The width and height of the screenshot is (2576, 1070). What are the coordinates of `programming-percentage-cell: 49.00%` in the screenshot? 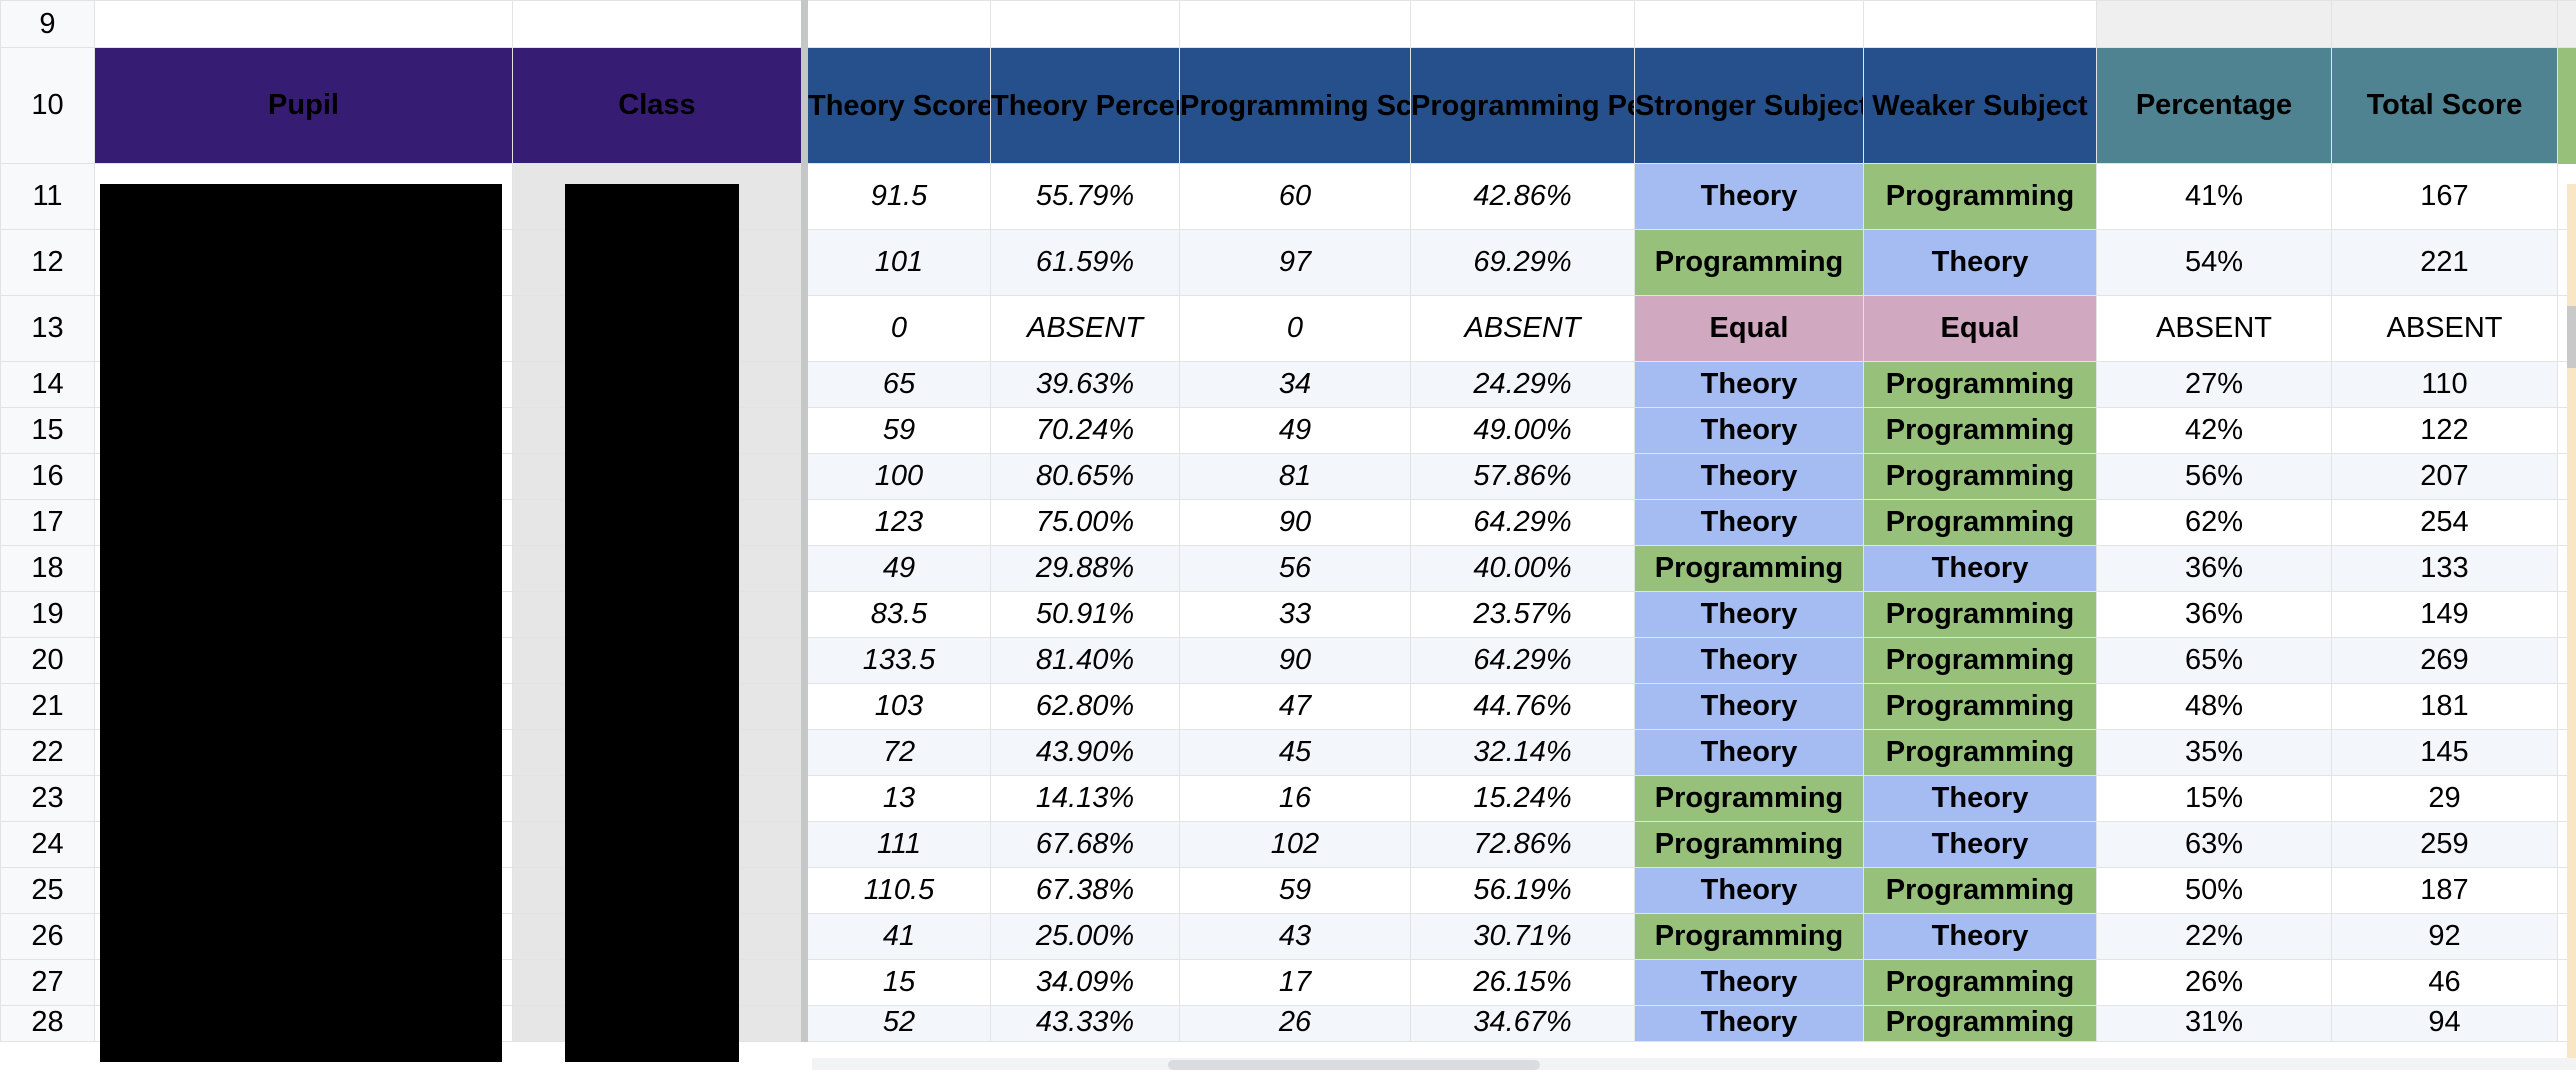 It's located at (1522, 430).